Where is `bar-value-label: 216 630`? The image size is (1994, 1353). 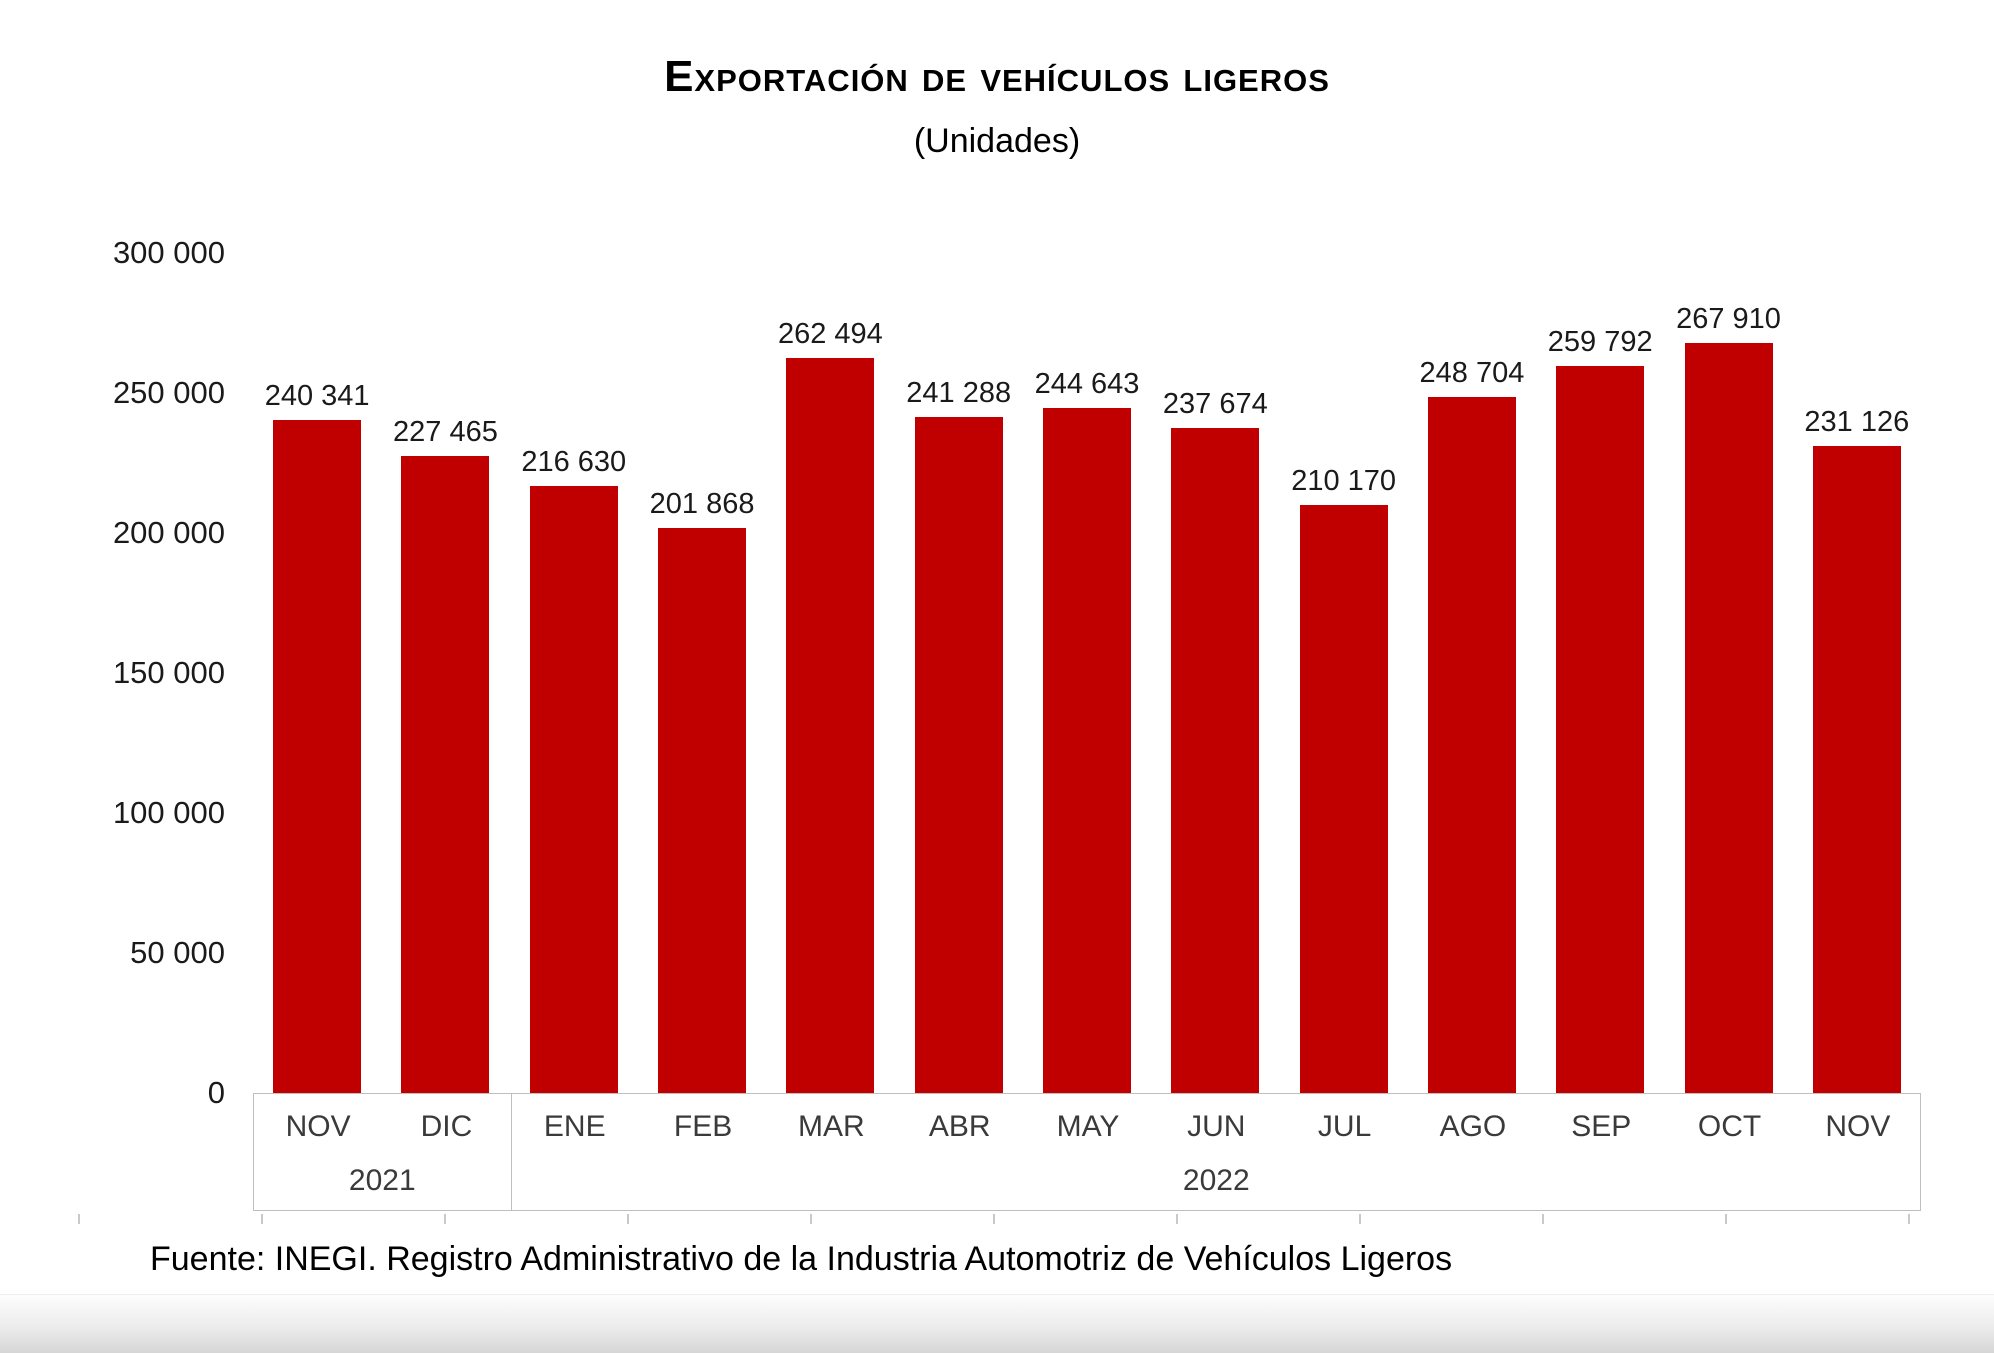
bar-value-label: 216 630 is located at coordinates (574, 462).